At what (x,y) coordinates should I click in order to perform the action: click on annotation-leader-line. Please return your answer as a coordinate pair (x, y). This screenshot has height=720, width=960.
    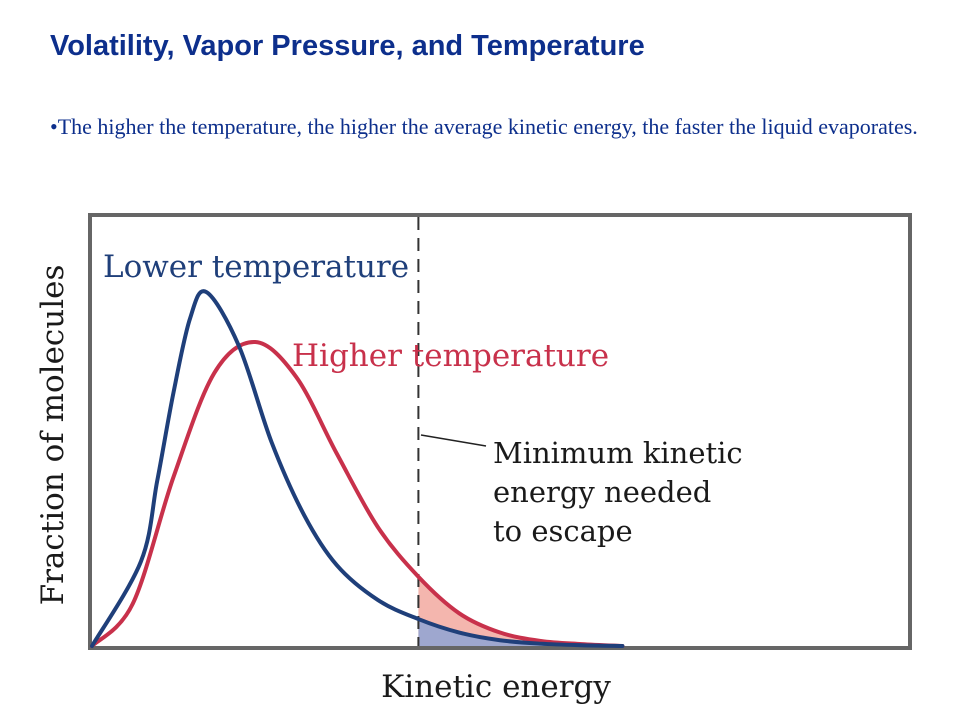
    Looking at the image, I should click on (453, 440).